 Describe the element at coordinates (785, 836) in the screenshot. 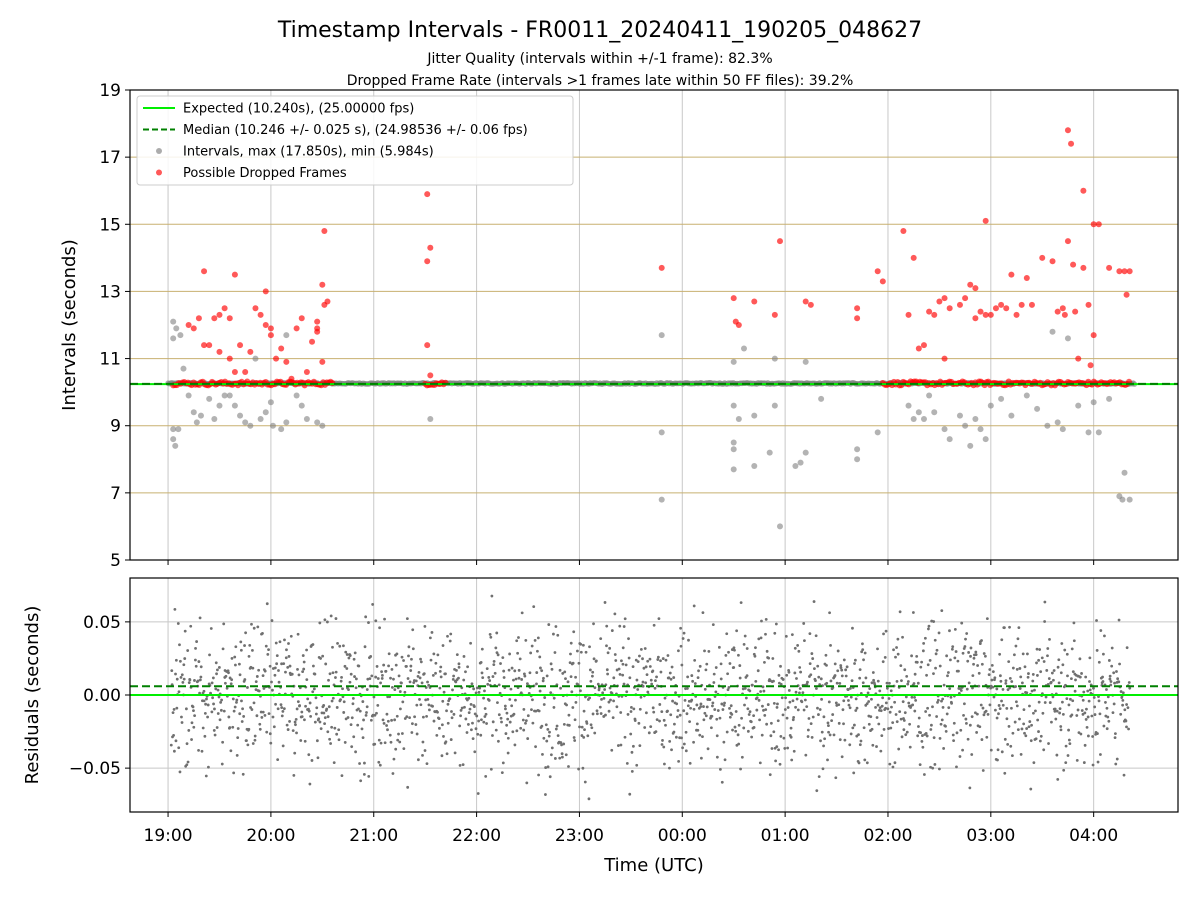

I see `xtick-label-6: 01:00` at that location.